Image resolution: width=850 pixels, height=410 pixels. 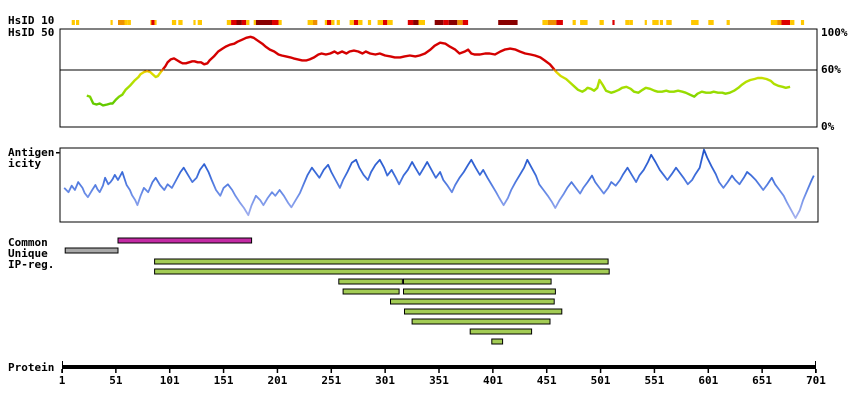 What do you see at coordinates (28, 253) in the screenshot?
I see `unique-label: Unique` at bounding box center [28, 253].